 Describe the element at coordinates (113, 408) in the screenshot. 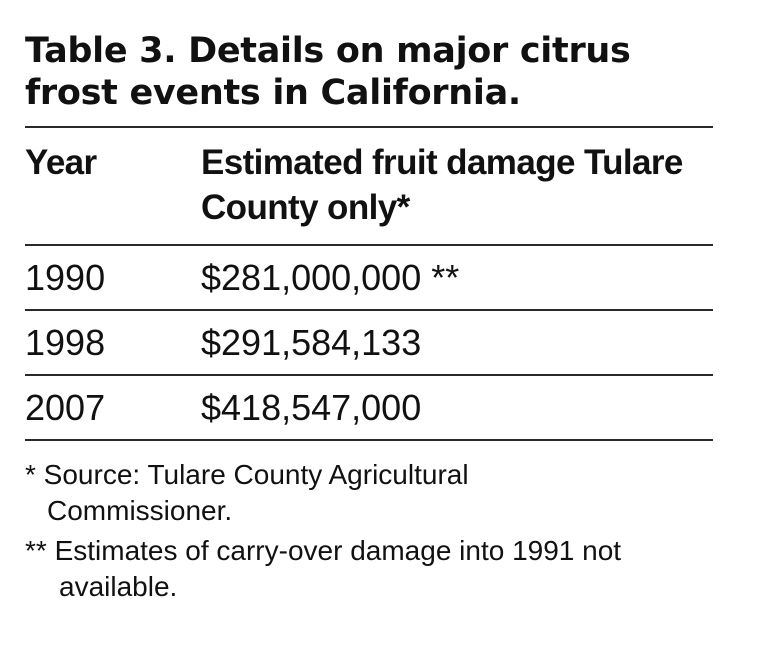

I see `year-cell: 2007` at that location.